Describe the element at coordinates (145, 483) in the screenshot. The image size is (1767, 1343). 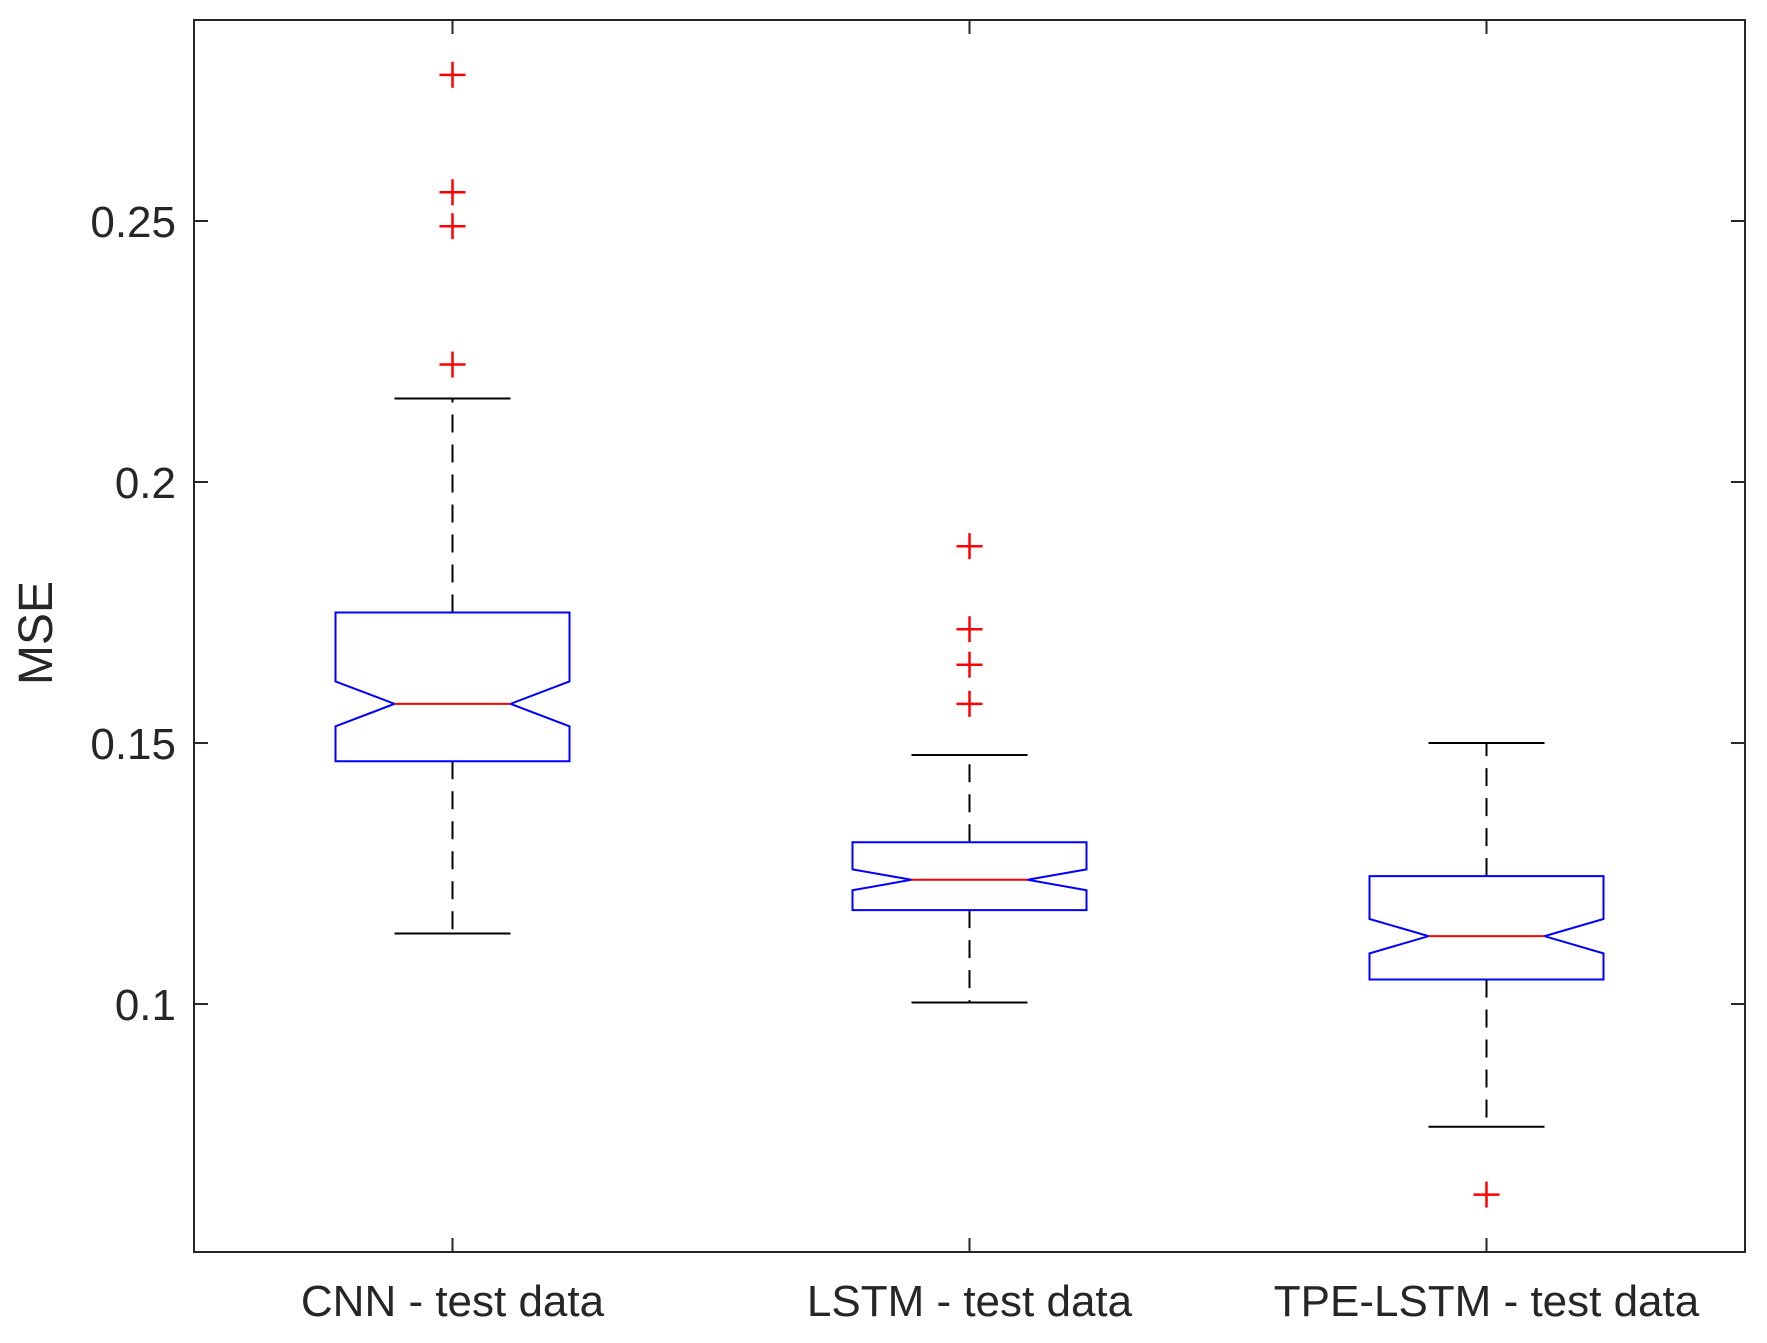
I see `y-tick-label: 0.2` at that location.